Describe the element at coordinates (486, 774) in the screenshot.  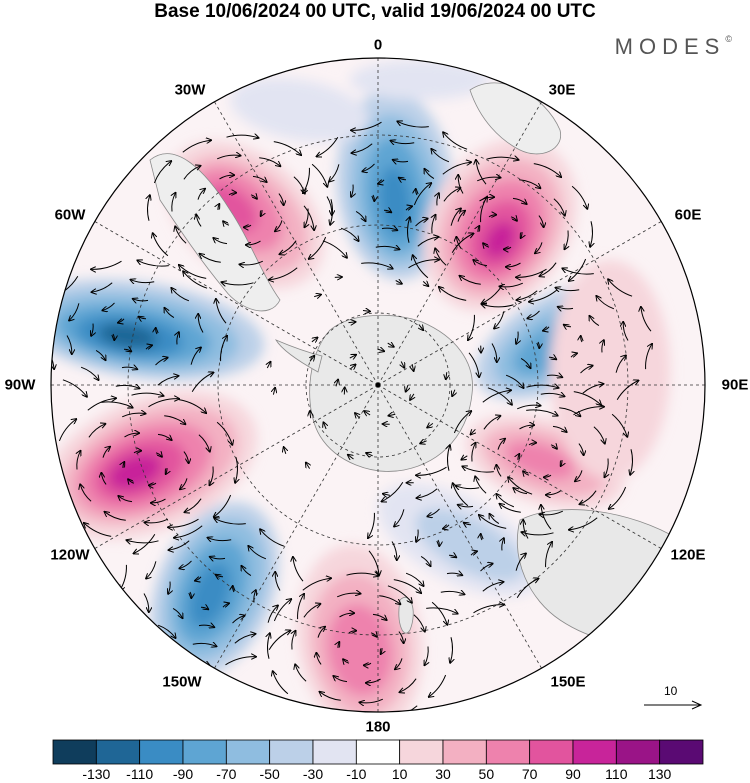
I see `colorbar-tick: 50` at that location.